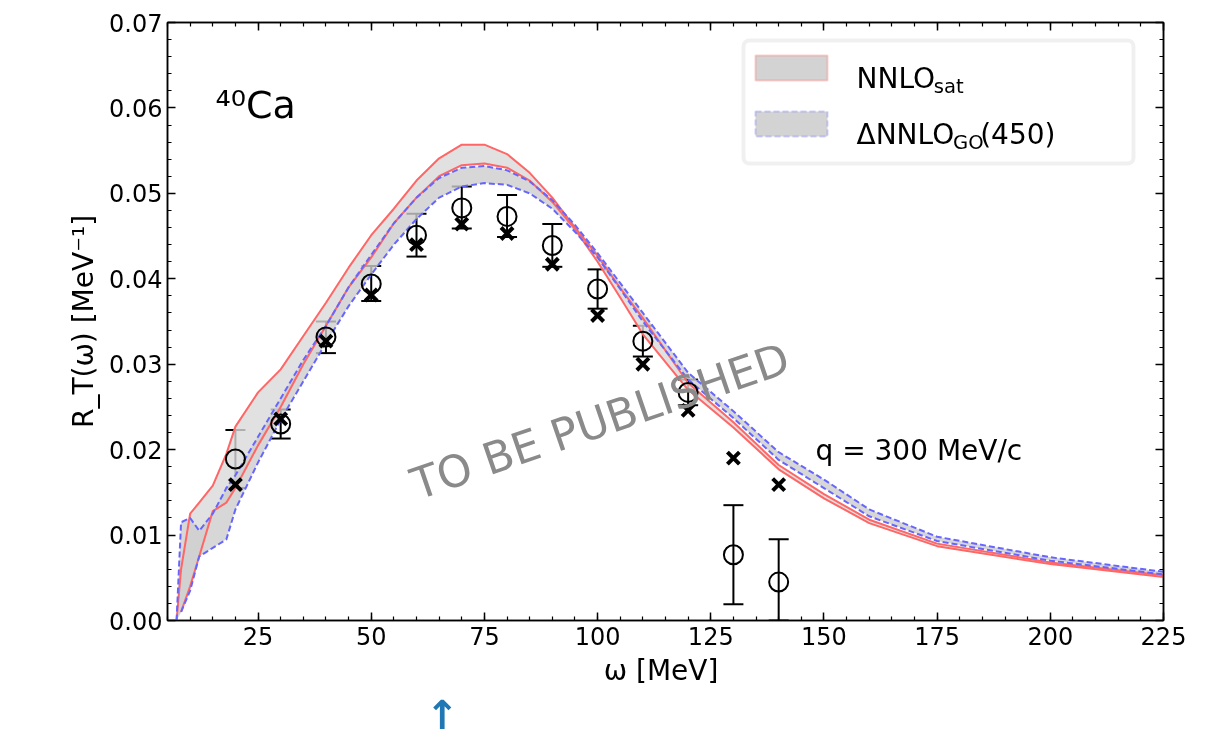 The image size is (1211, 752). What do you see at coordinates (136, 108) in the screenshot?
I see `y-tick-label: 0.06` at bounding box center [136, 108].